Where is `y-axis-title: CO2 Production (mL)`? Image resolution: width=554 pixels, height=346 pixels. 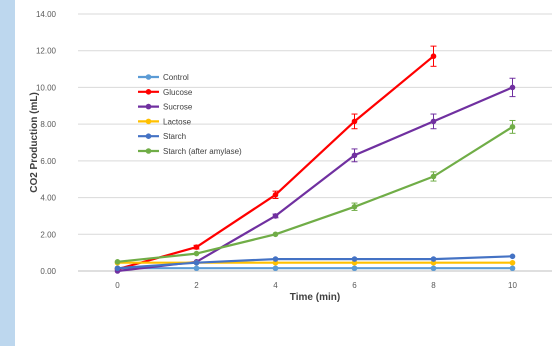 y-axis-title: CO2 Production (mL) is located at coordinates (34, 142).